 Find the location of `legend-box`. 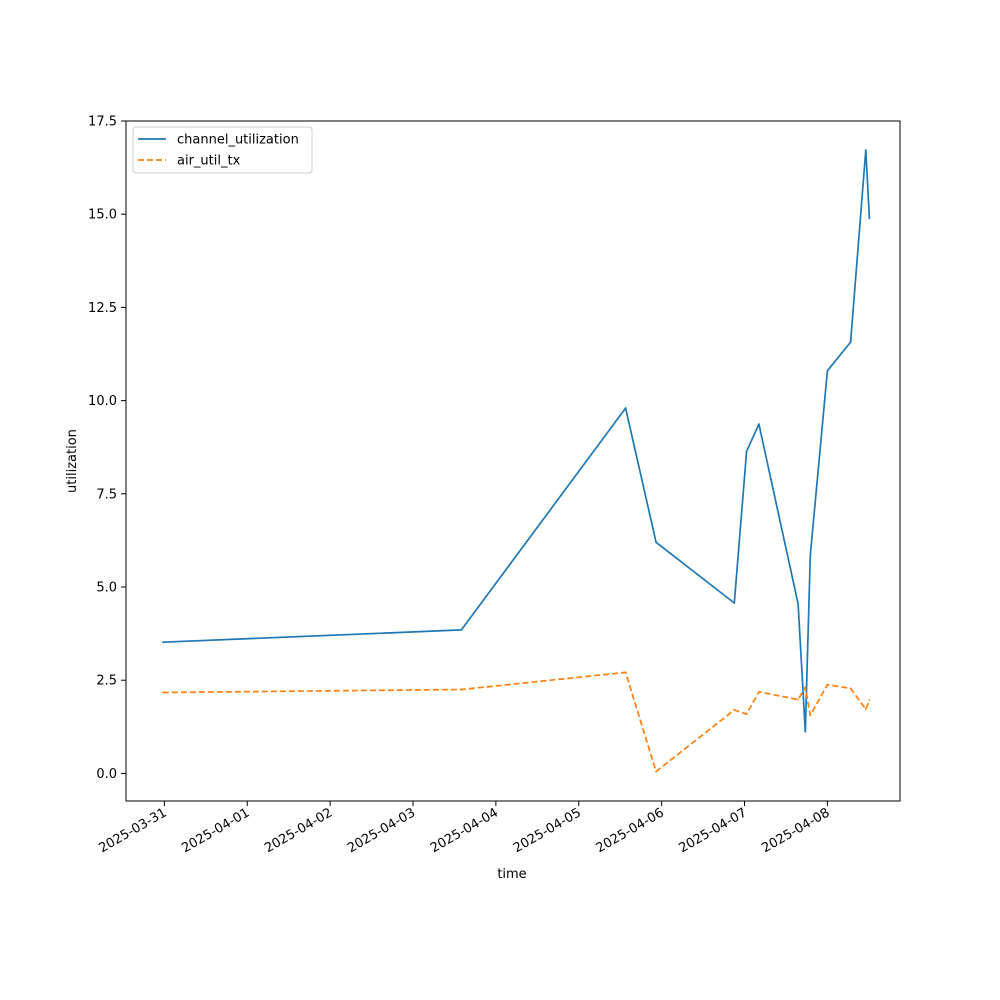

legend-box is located at coordinates (222, 150).